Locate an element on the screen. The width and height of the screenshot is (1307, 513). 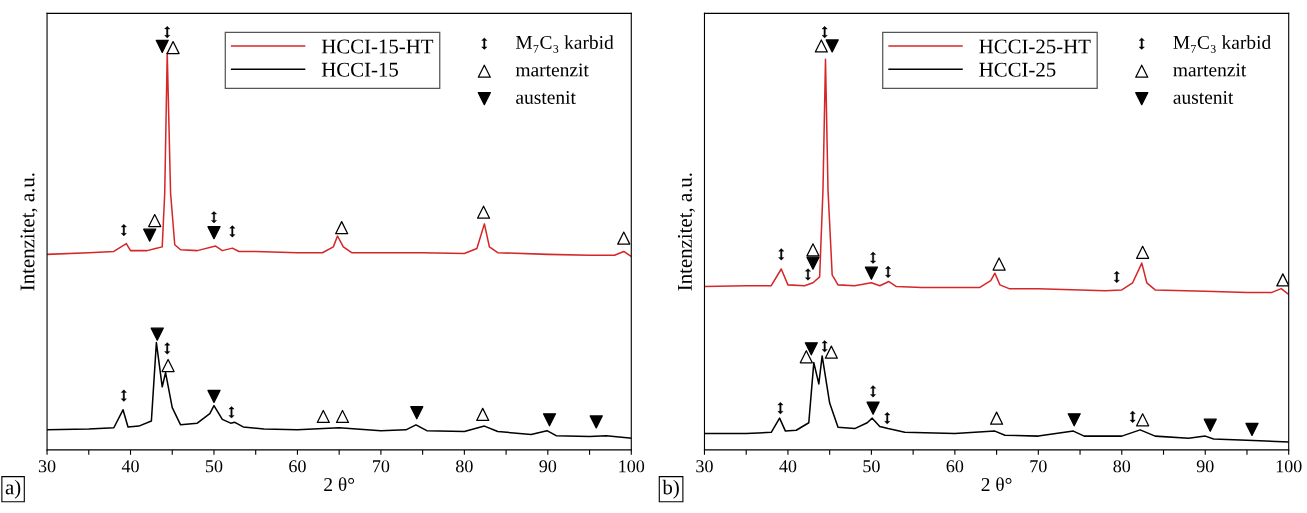
text: a) is located at coordinates (13, 489).